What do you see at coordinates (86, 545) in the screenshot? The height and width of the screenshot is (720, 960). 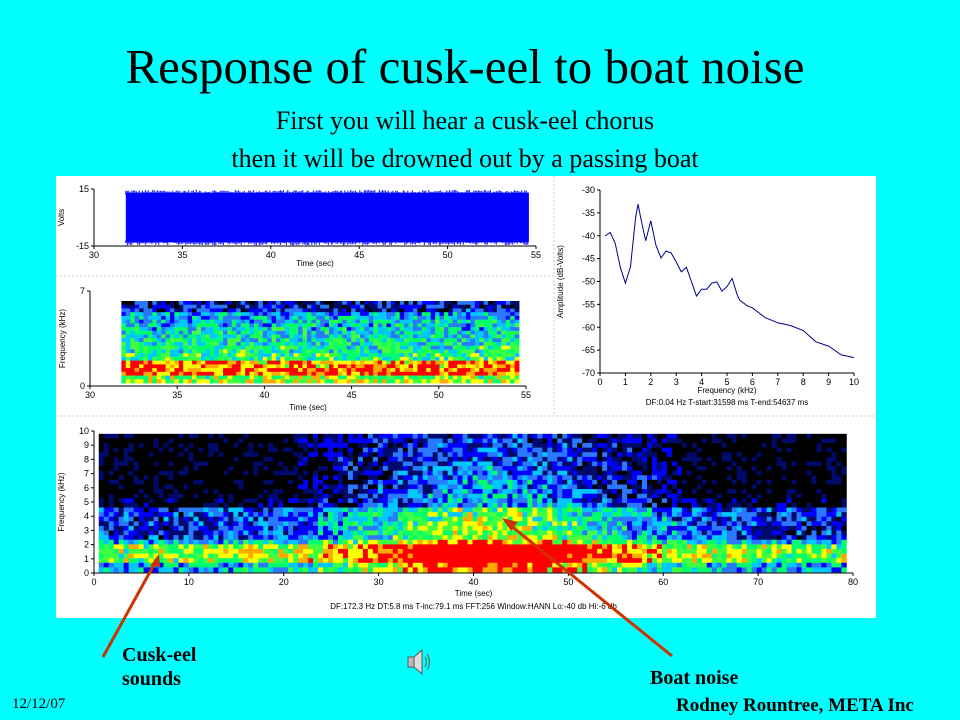 I see `y-tick-label: 2` at bounding box center [86, 545].